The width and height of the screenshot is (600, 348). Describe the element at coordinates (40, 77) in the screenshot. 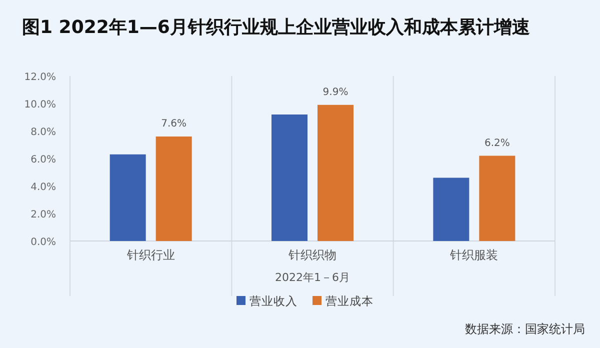

I see `y-tick-label: 12.0%` at that location.